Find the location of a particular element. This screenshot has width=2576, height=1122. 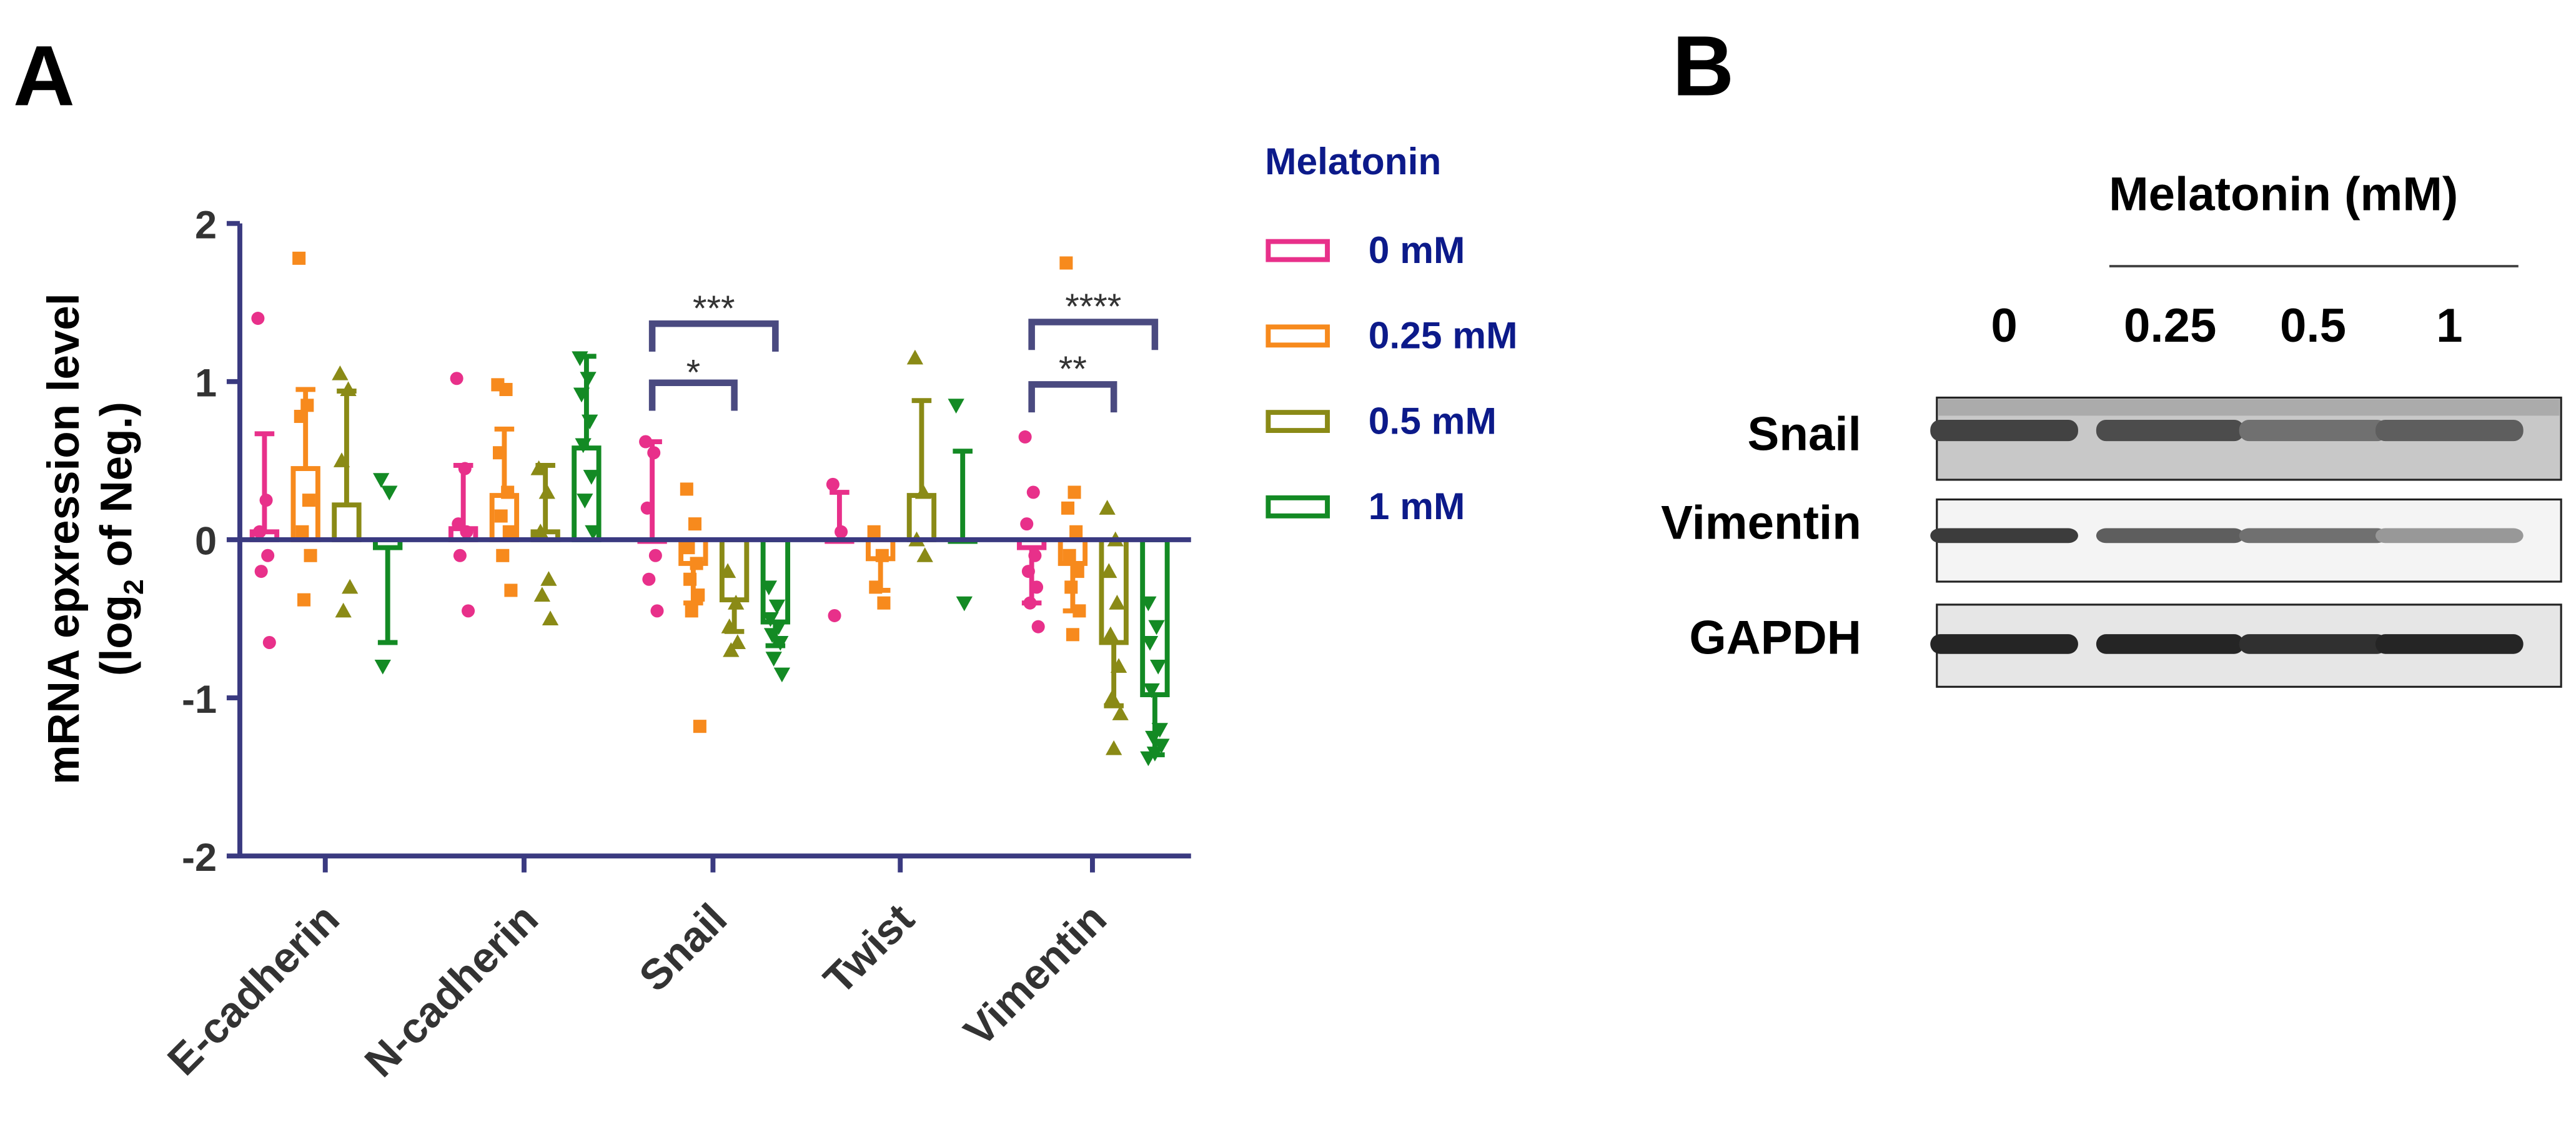

y-axis-title: mRNA epxression level (log2 of Neg.) is located at coordinates (94, 539).